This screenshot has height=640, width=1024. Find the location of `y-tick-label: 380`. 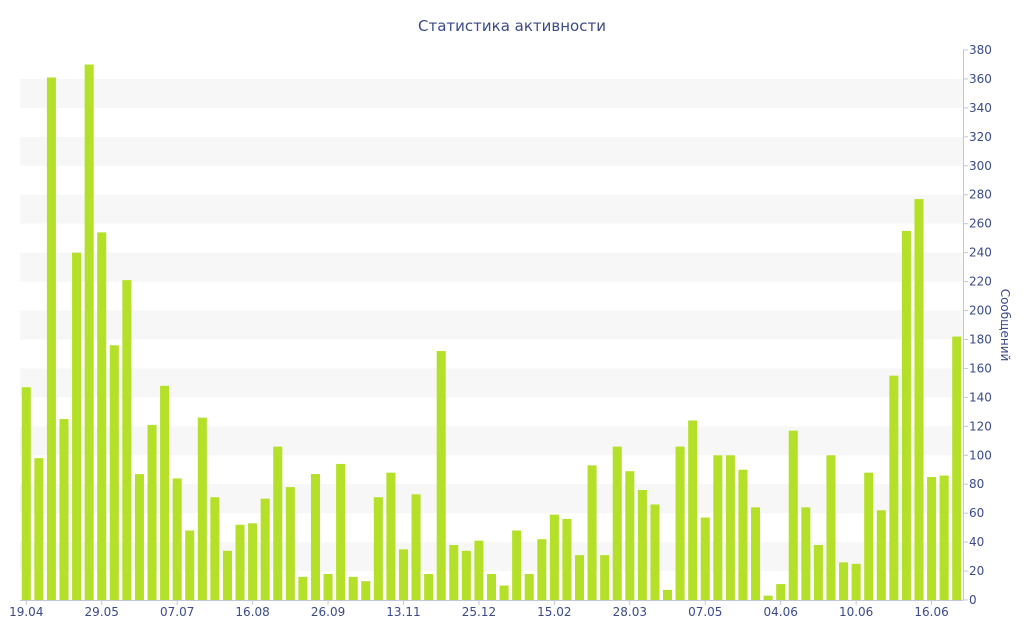

y-tick-label: 380 is located at coordinates (980, 50).